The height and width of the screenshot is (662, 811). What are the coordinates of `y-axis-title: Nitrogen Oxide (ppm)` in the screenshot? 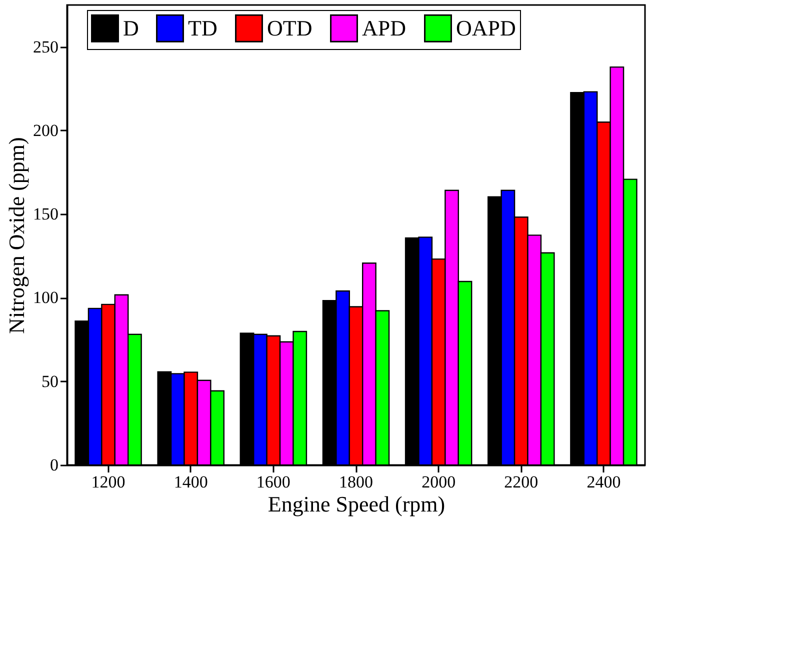 It's located at (16, 235).